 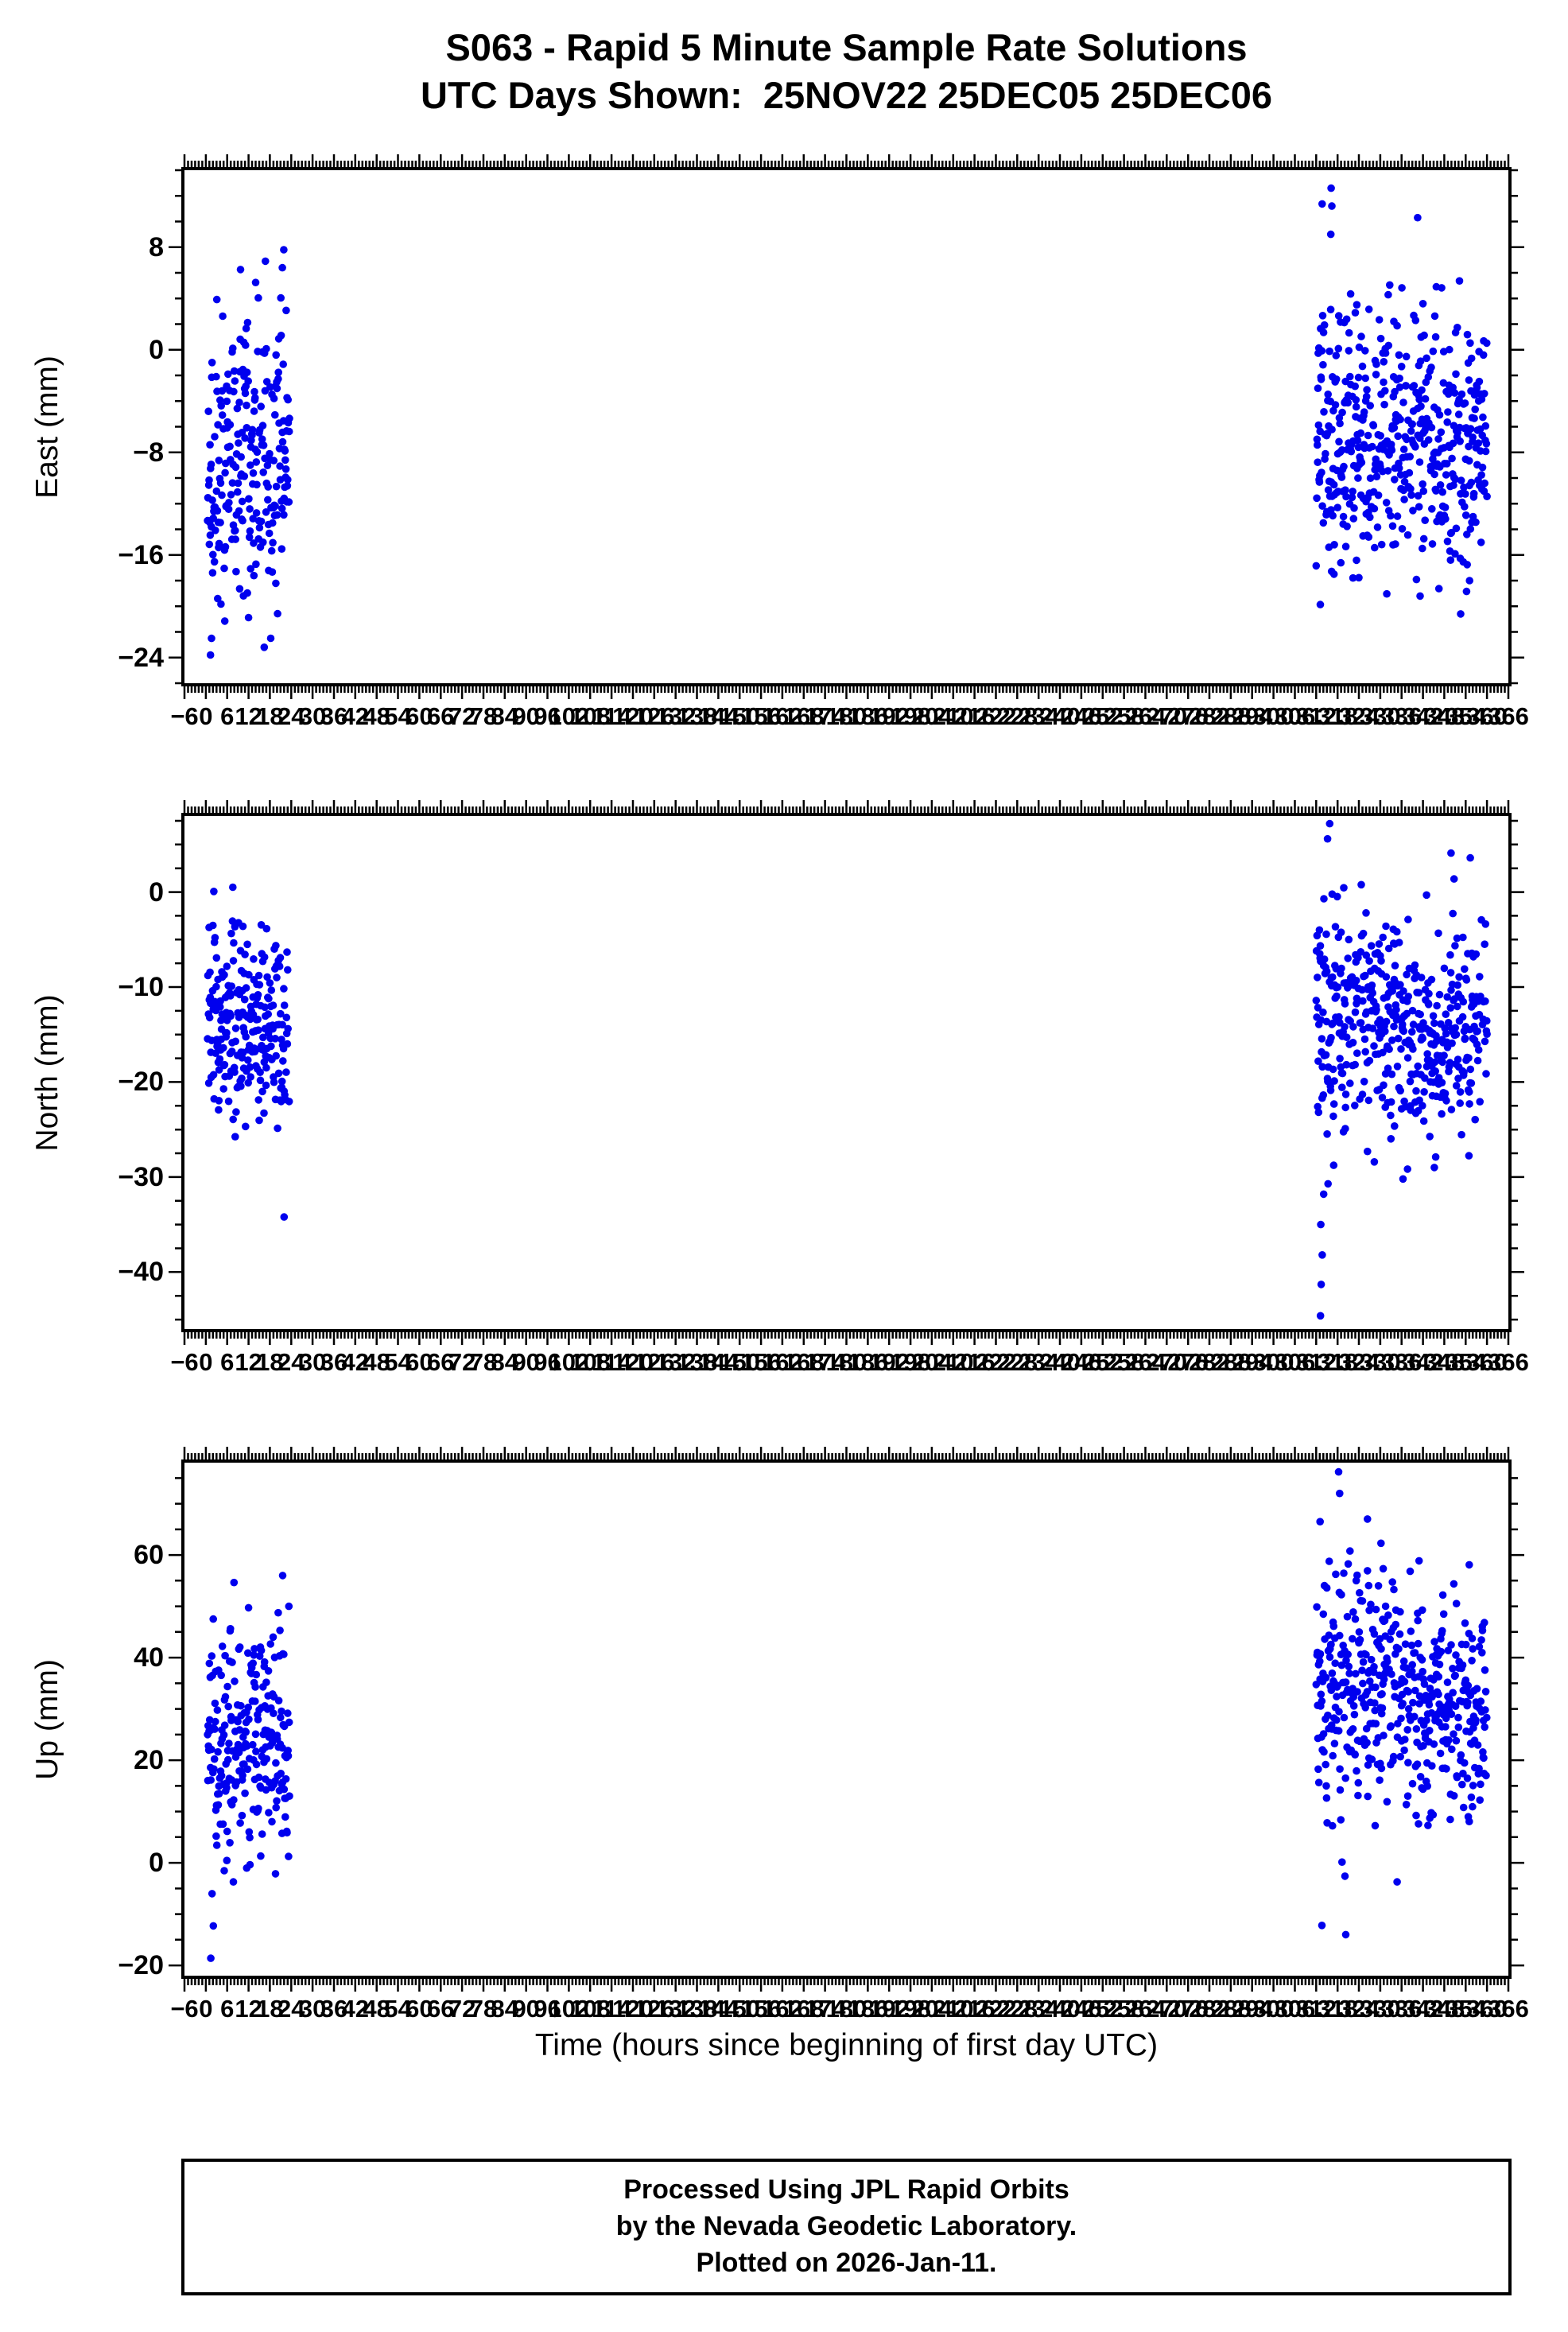 I want to click on x-tick-label: 348, so click(x=1444, y=1362).